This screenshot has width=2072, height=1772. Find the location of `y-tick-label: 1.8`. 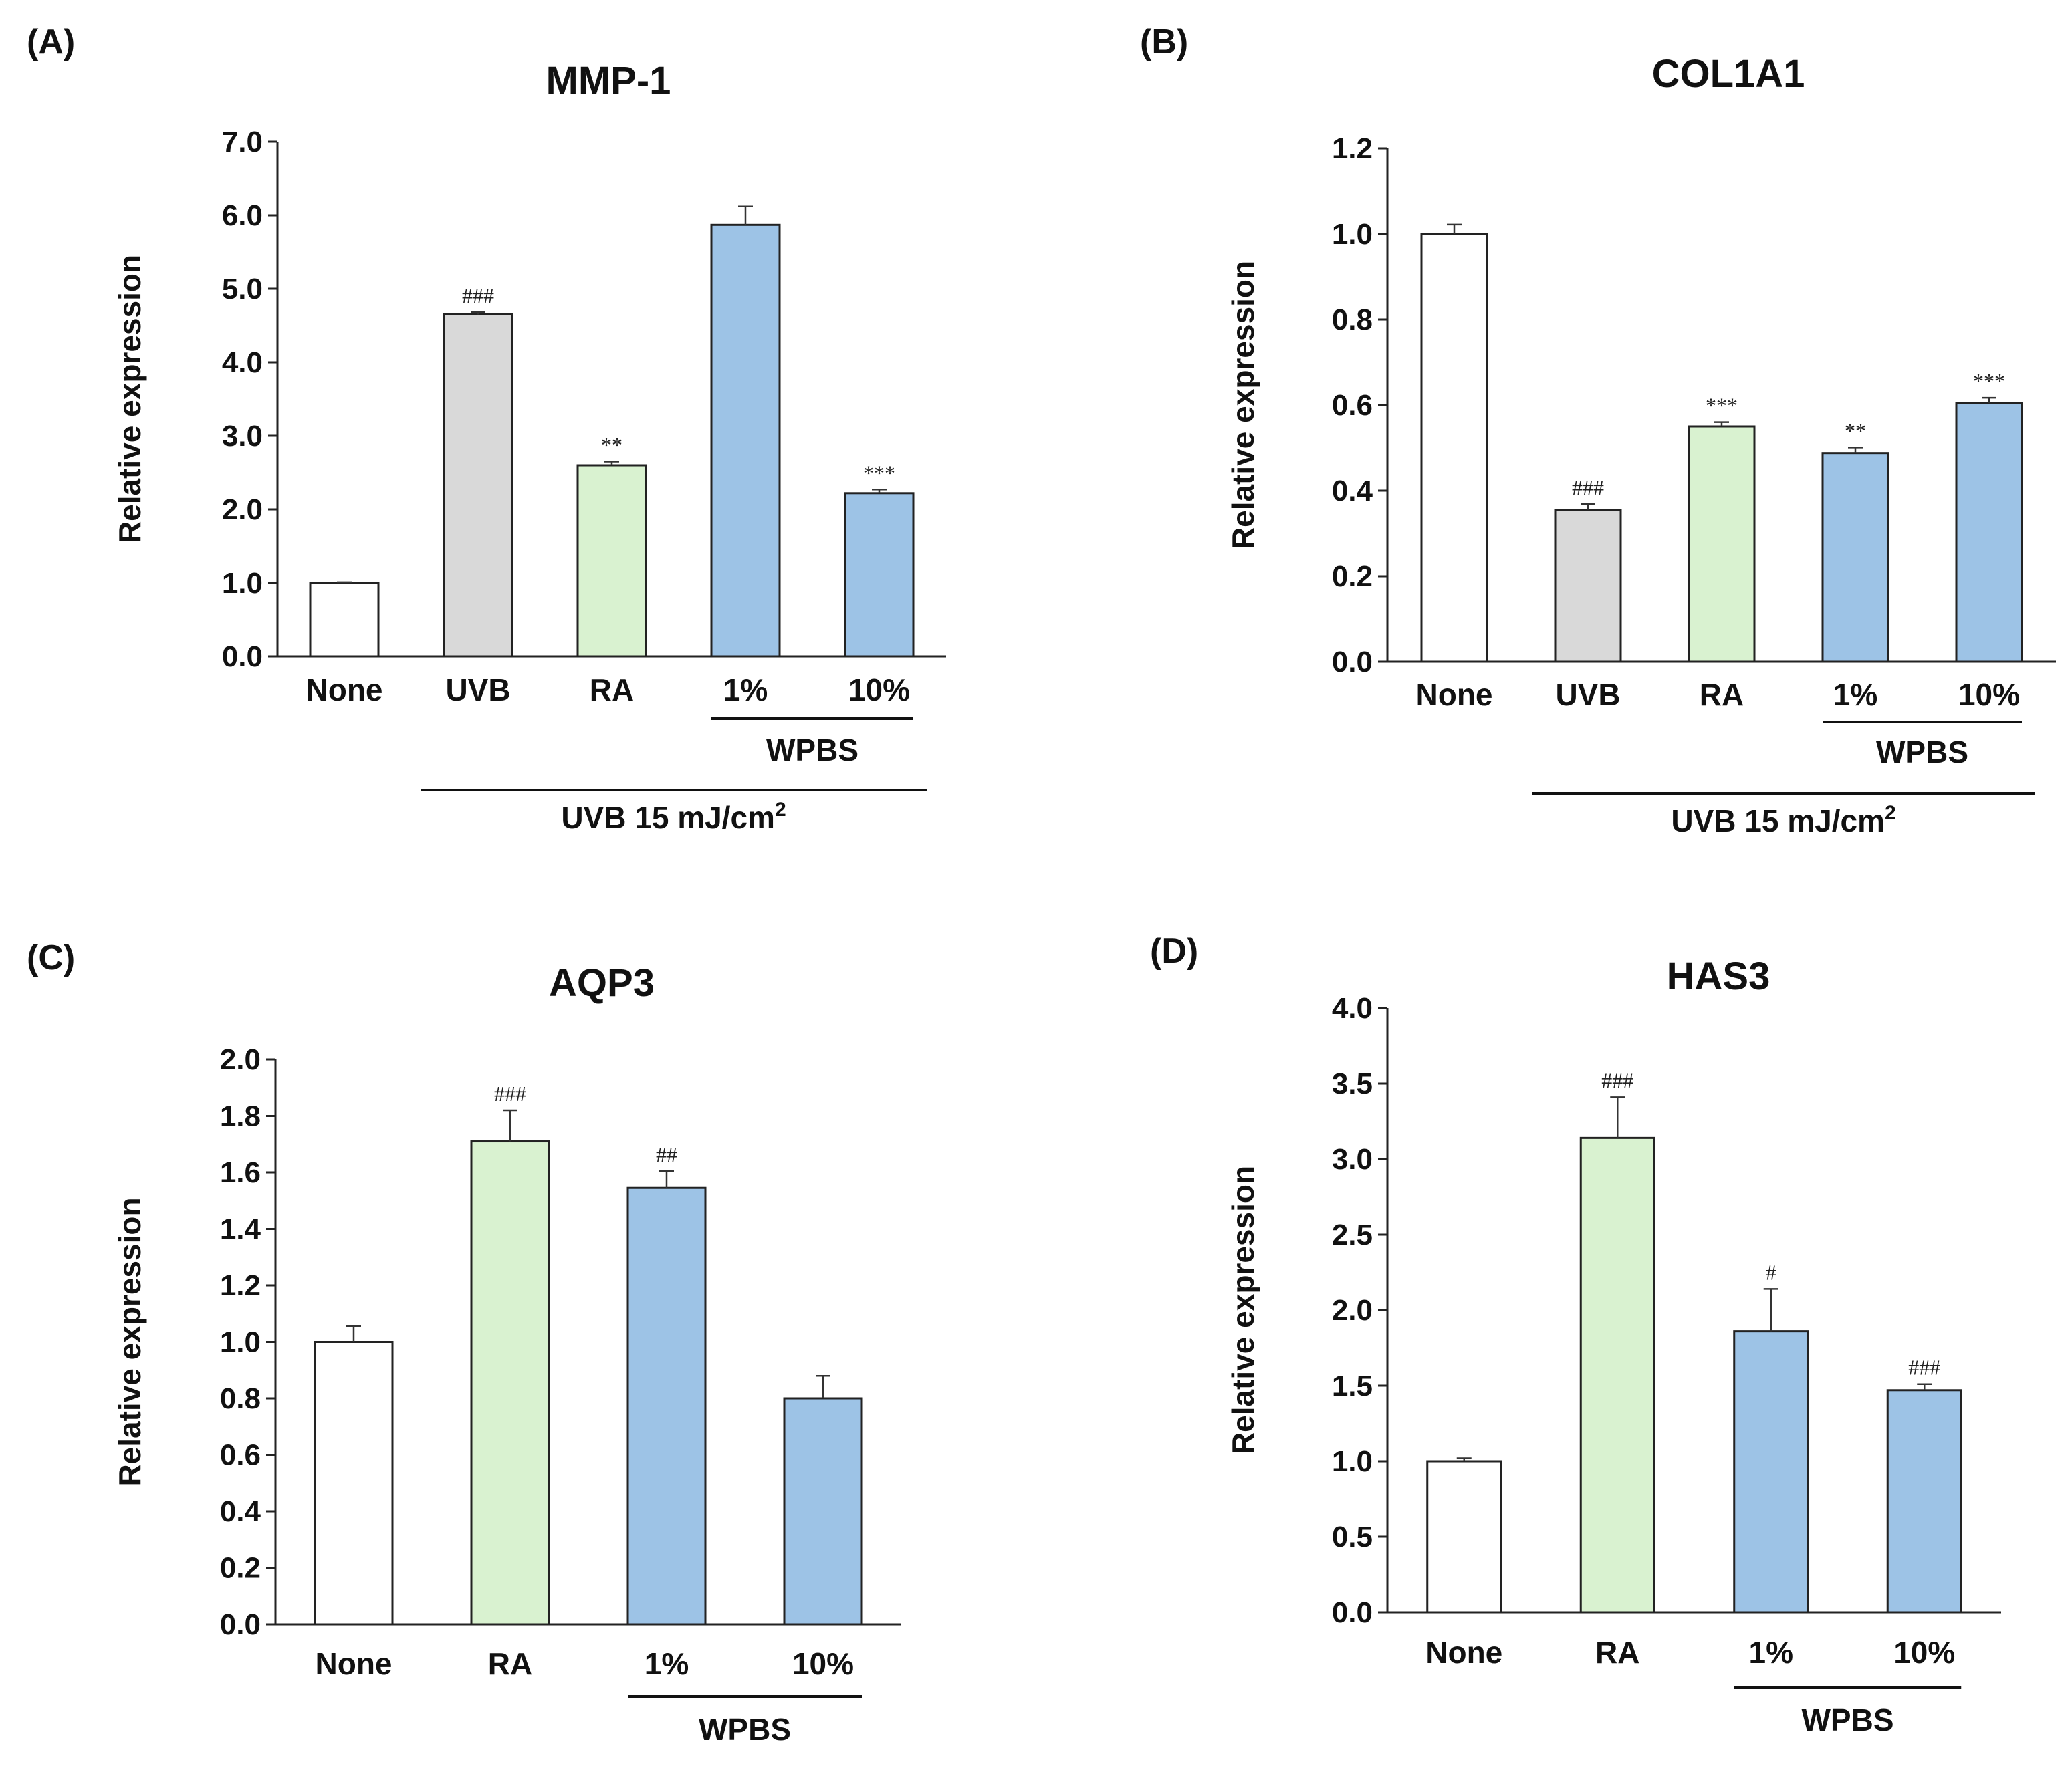

y-tick-label: 1.8 is located at coordinates (240, 1116).